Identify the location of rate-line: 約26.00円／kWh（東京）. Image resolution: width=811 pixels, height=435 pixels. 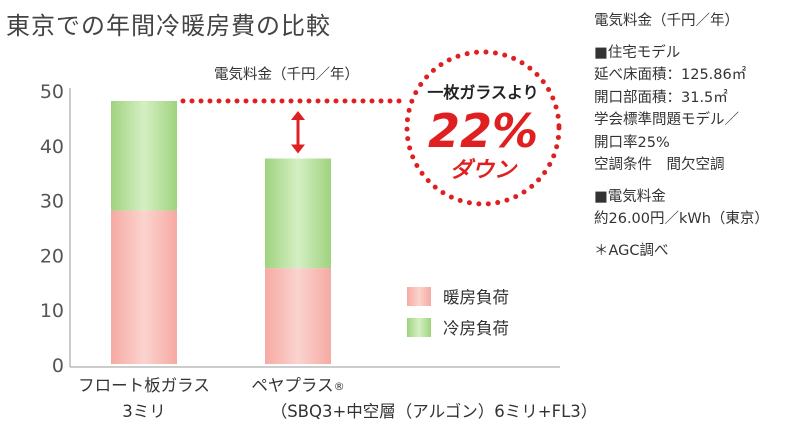
(681, 219).